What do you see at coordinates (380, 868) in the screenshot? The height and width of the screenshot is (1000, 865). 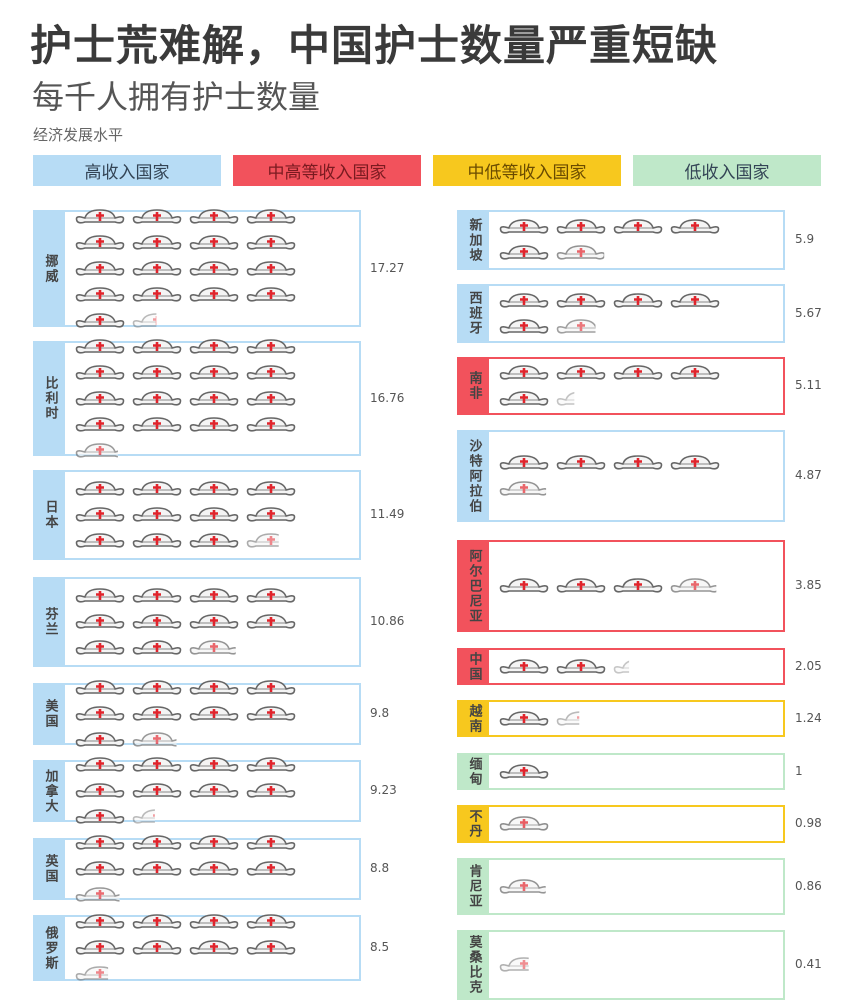 I see `value-label: 8.8` at bounding box center [380, 868].